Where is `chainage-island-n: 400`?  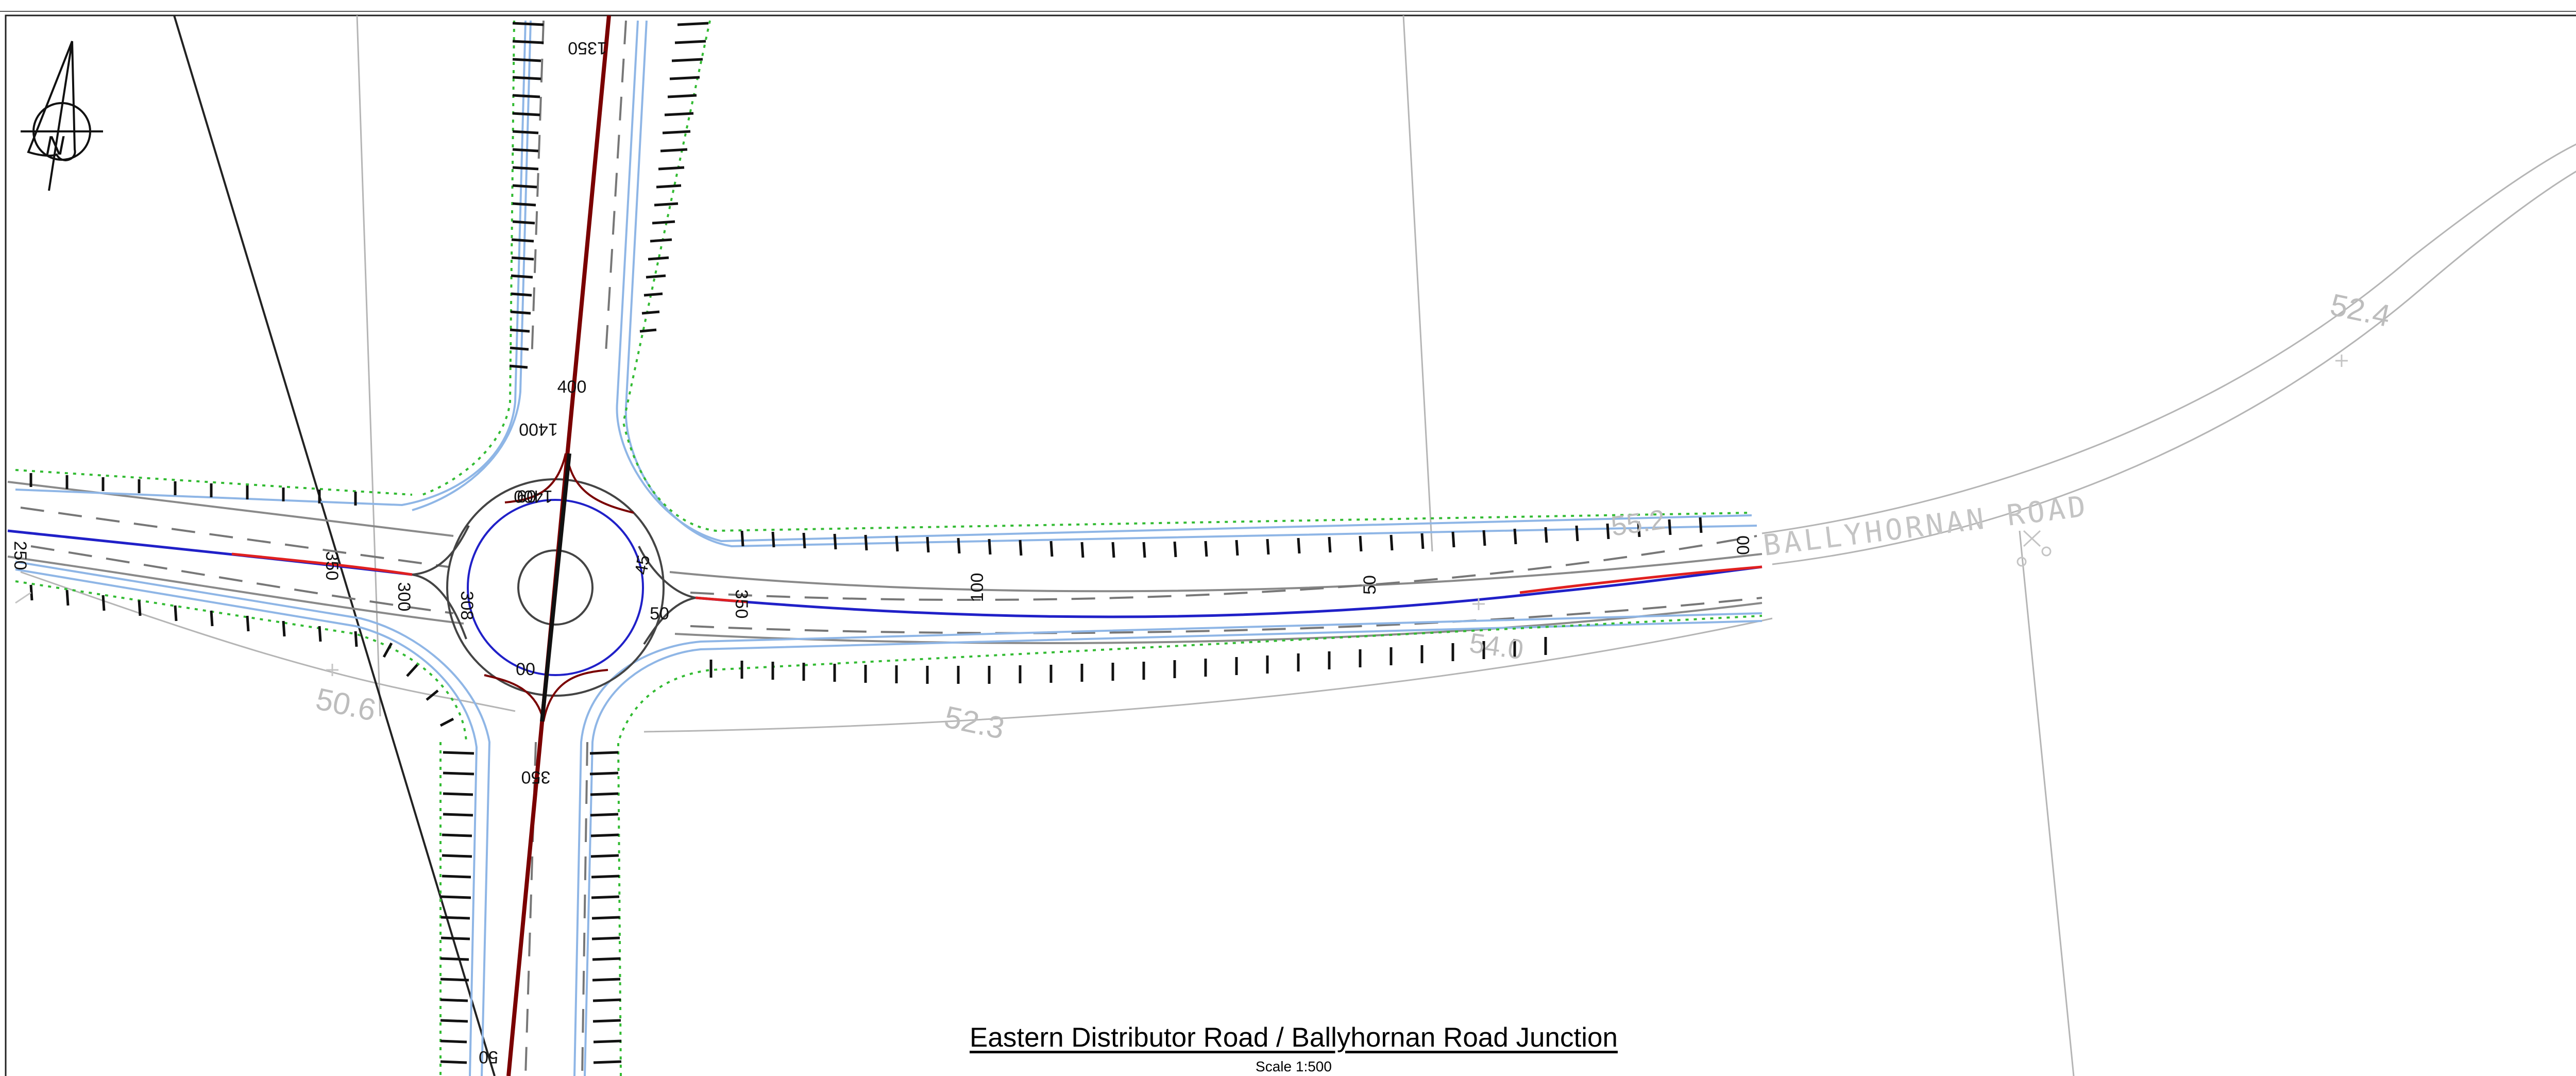
chainage-island-n: 400 is located at coordinates (572, 387).